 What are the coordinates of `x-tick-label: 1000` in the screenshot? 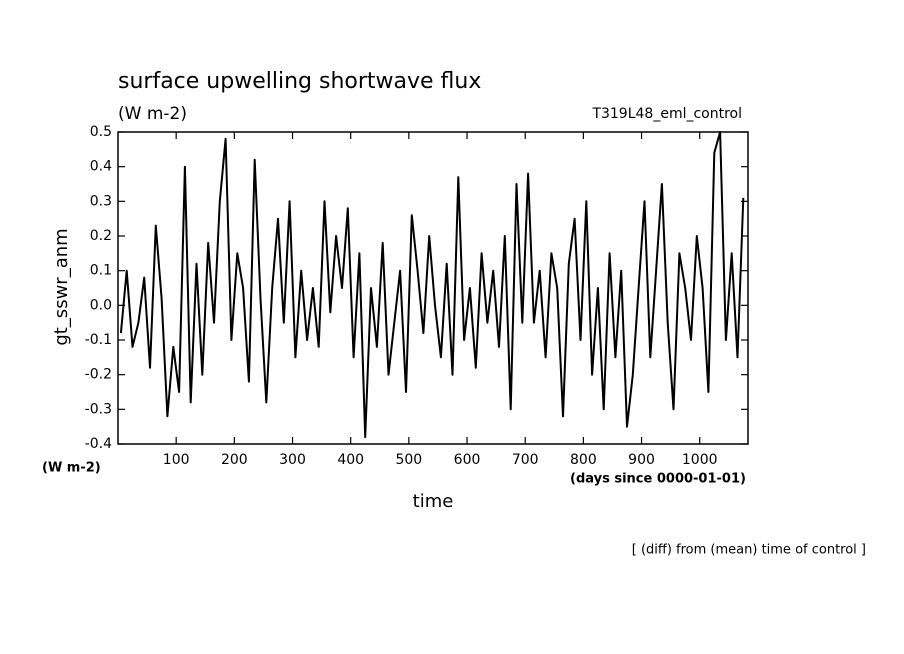 It's located at (700, 460).